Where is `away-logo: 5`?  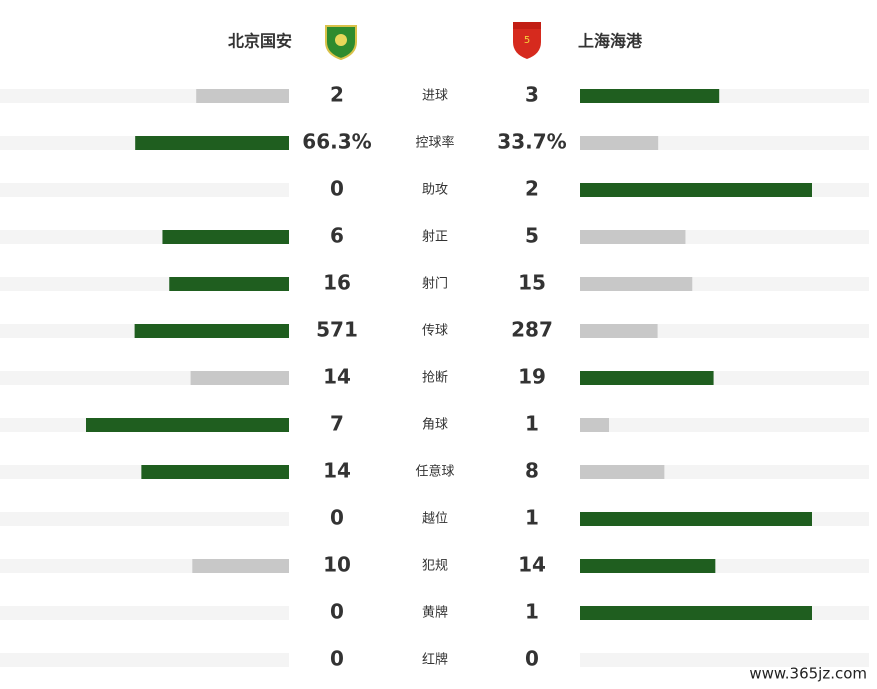 away-logo: 5 is located at coordinates (527, 40).